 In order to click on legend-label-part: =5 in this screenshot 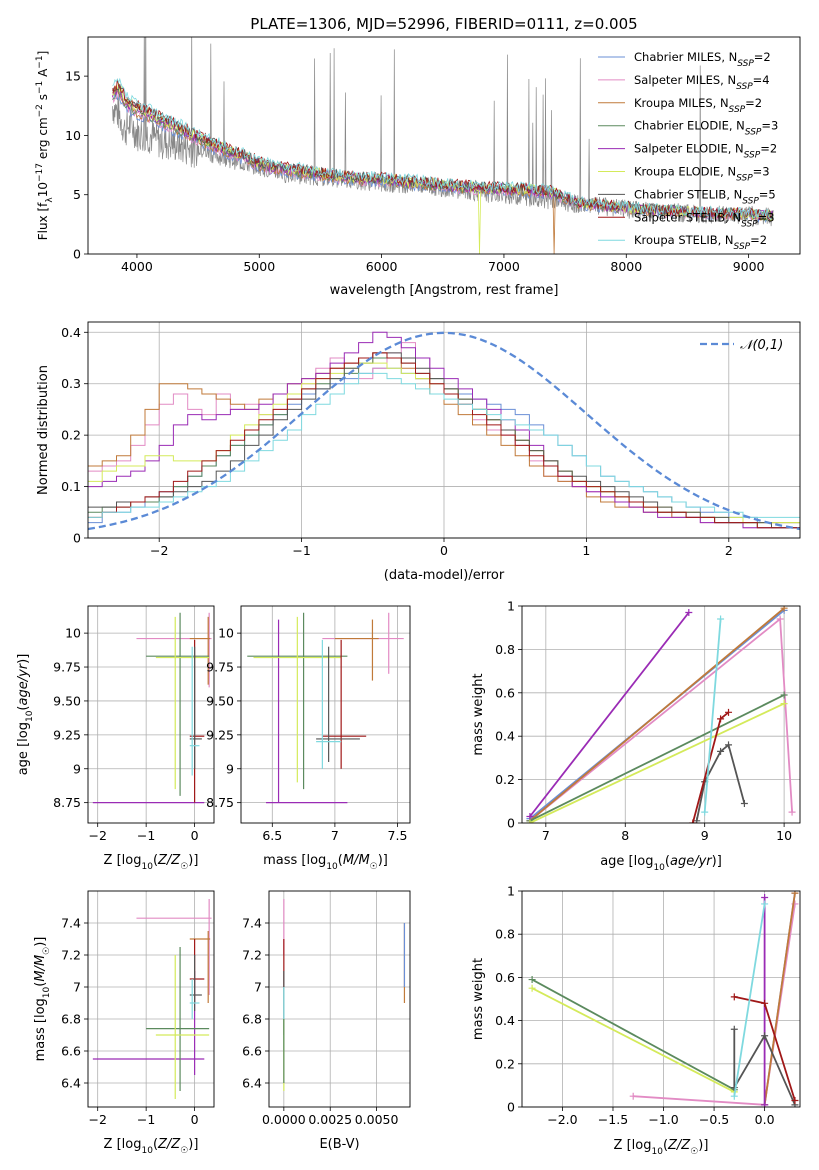, I will do `click(767, 194)`.